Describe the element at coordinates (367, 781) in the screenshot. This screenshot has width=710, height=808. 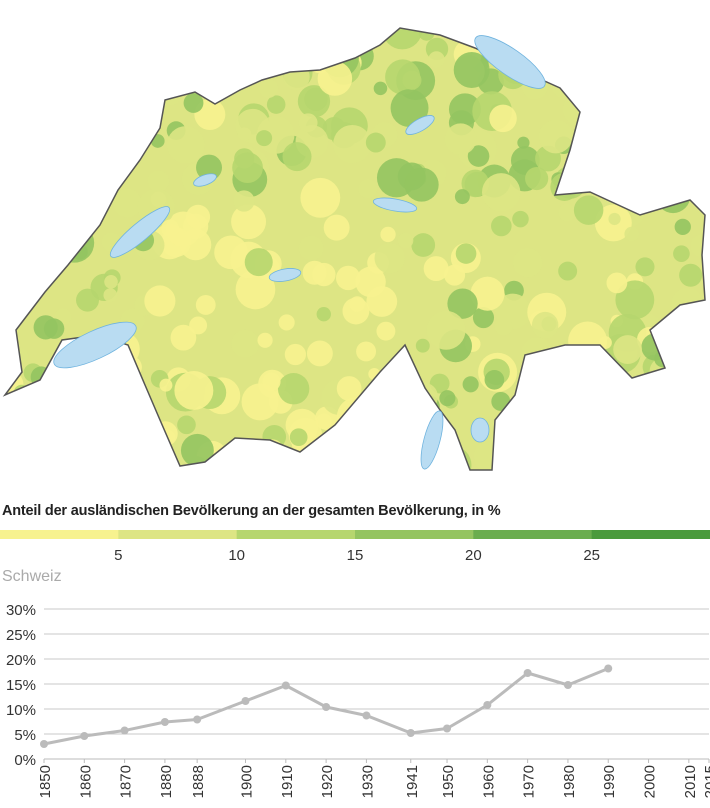
I see `x-tick-label: 1930` at that location.